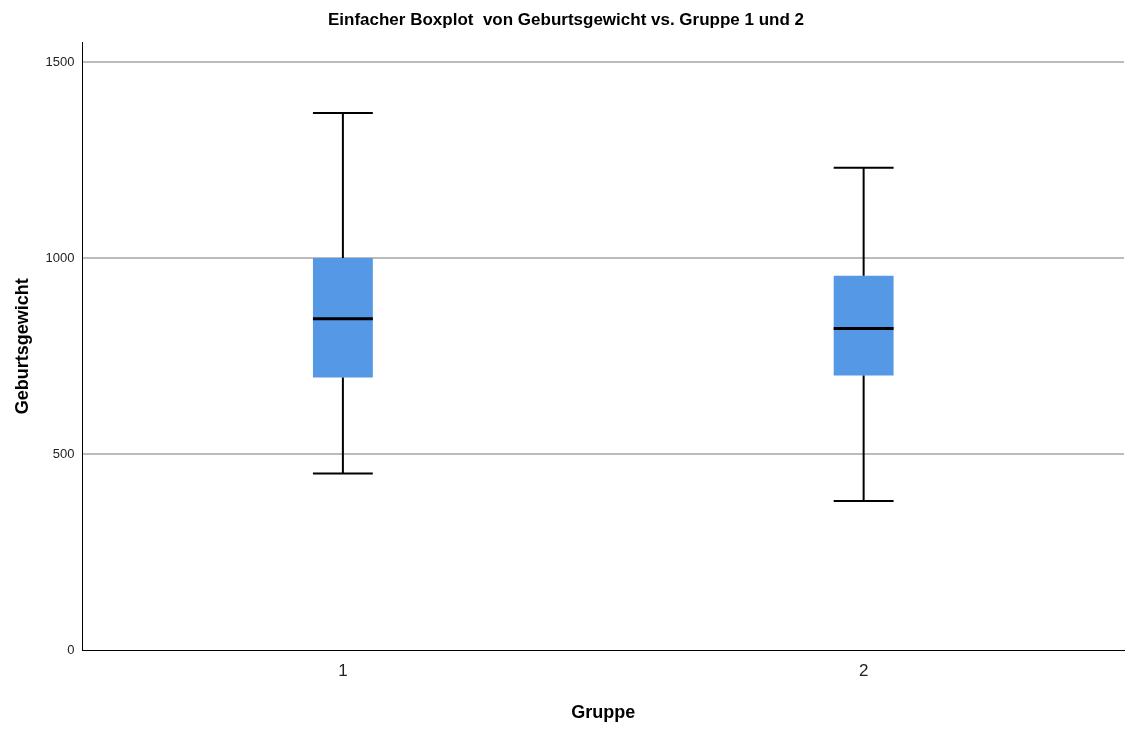  What do you see at coordinates (21, 346) in the screenshot?
I see `y-axis-title: Geburtsgewicht` at bounding box center [21, 346].